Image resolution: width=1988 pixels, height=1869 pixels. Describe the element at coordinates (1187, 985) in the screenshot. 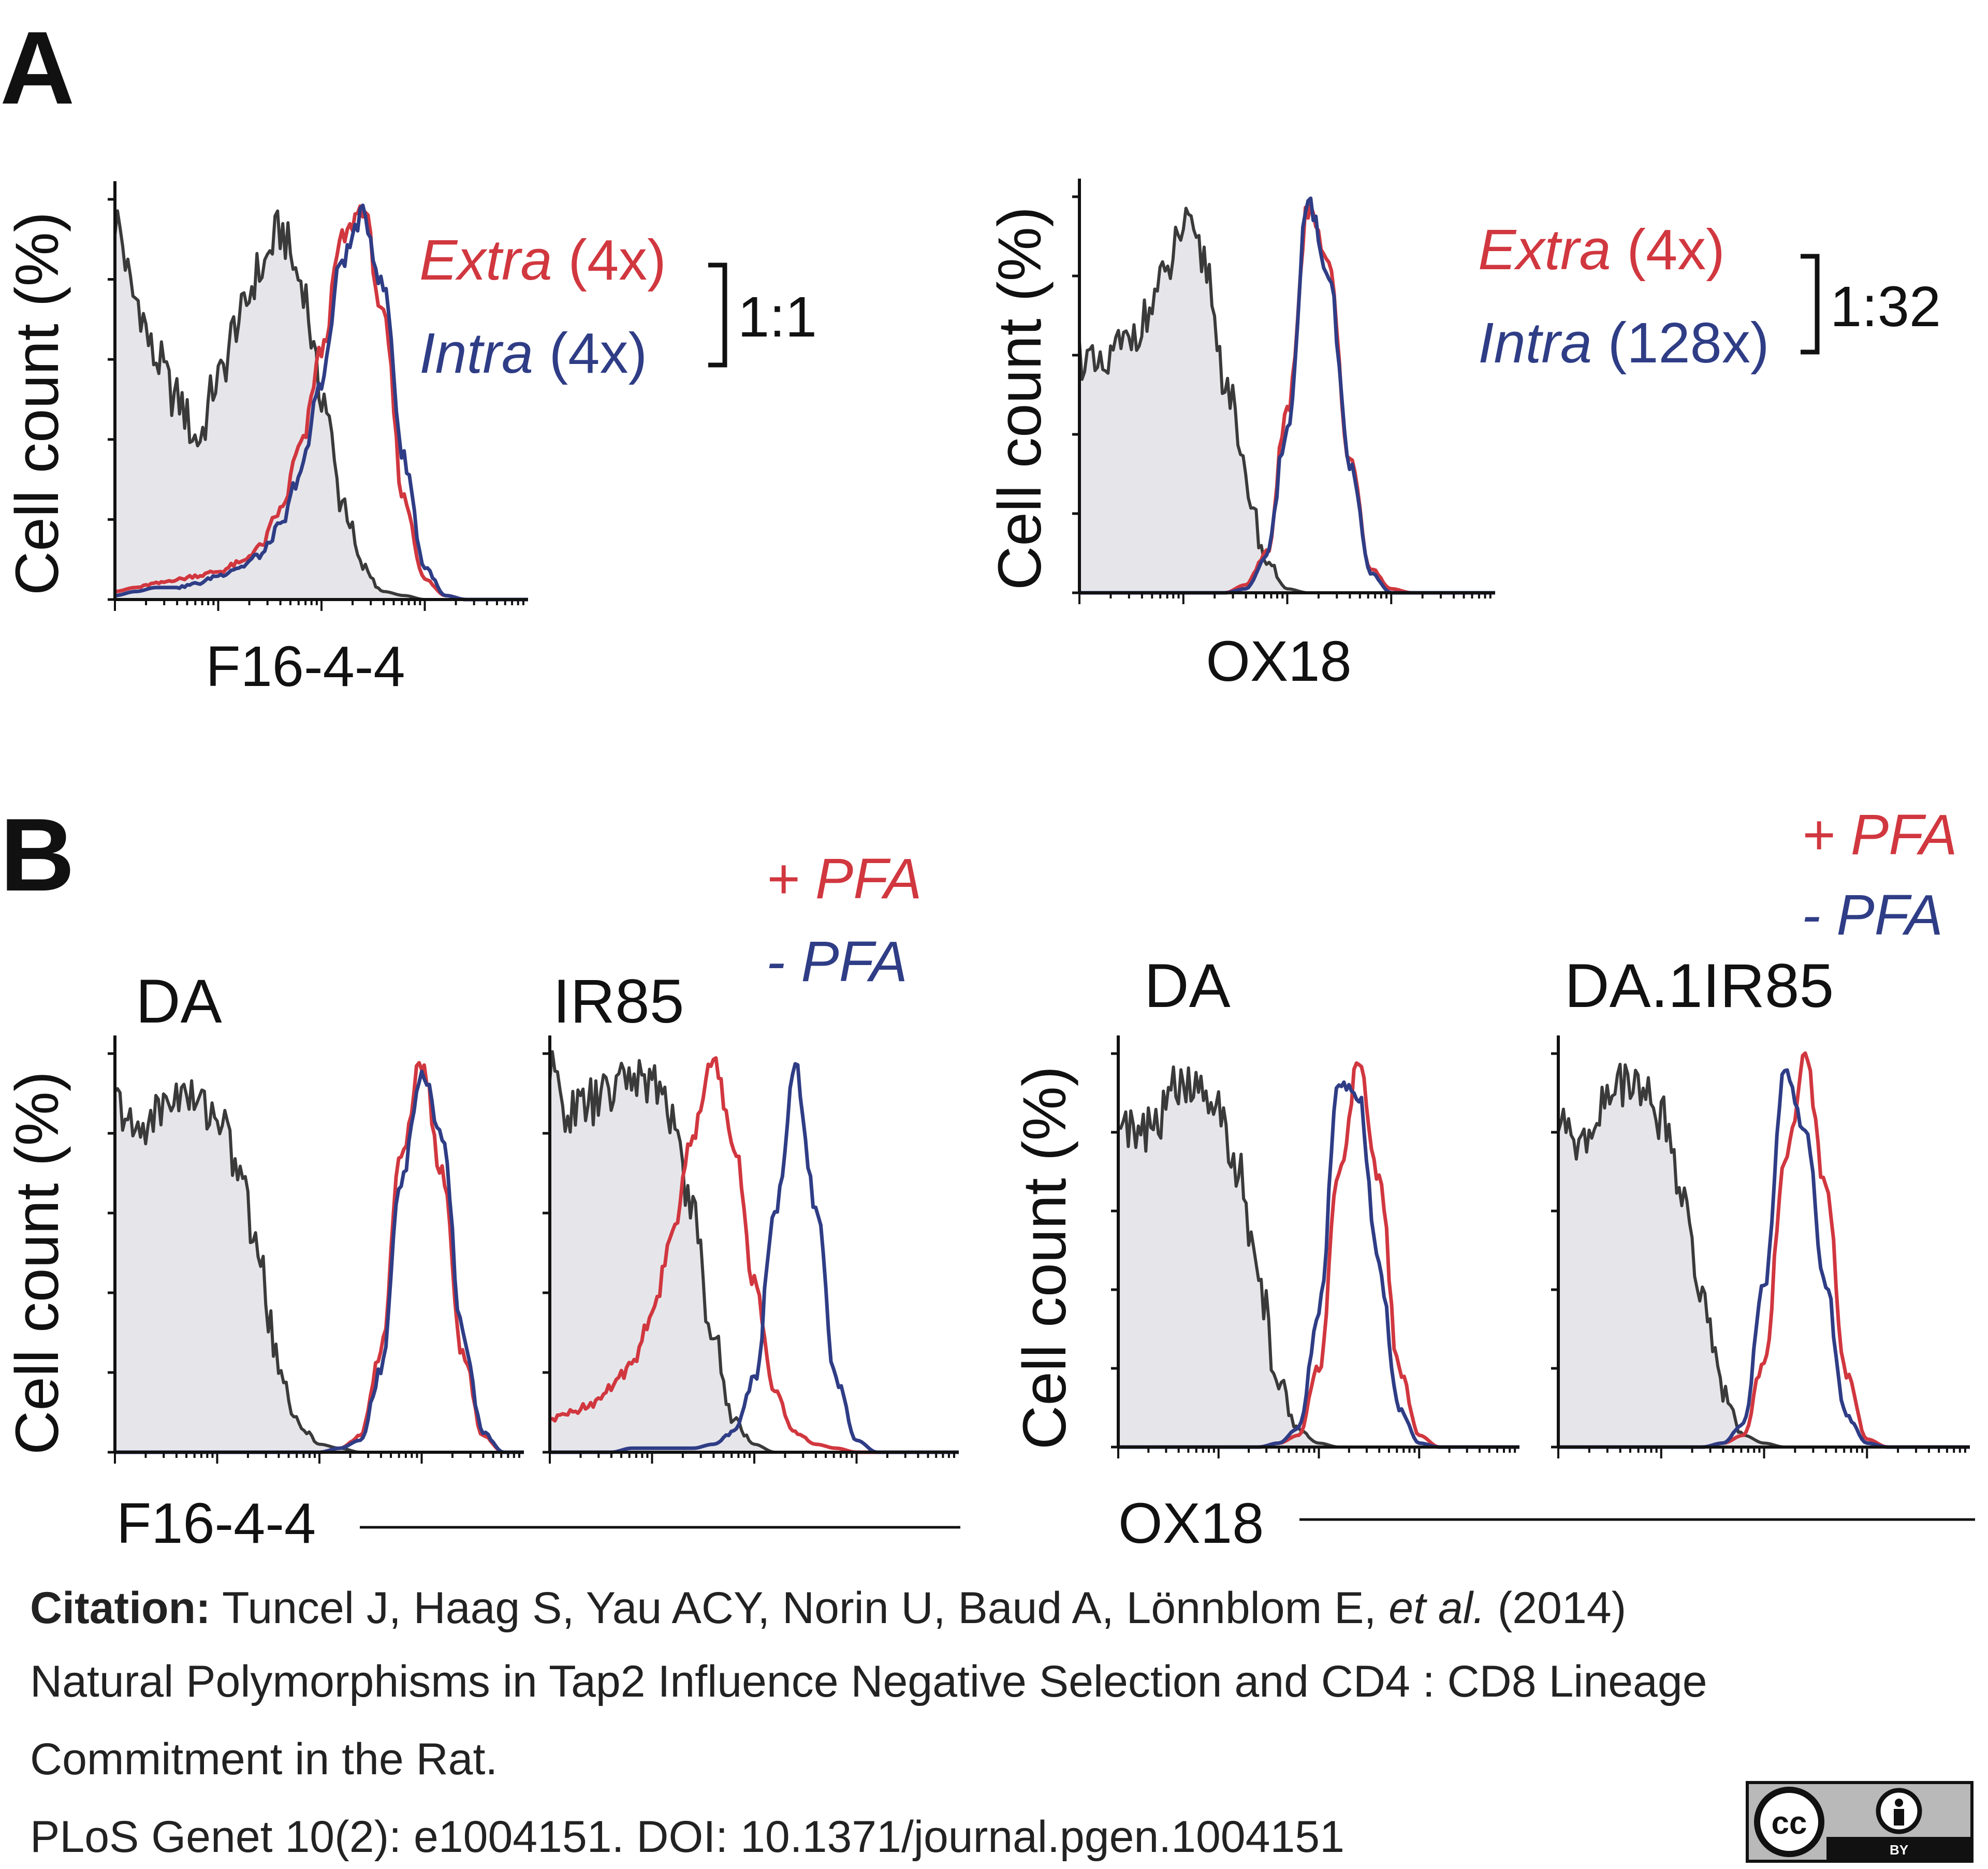

I see `title-b-ox18-da: DA` at that location.